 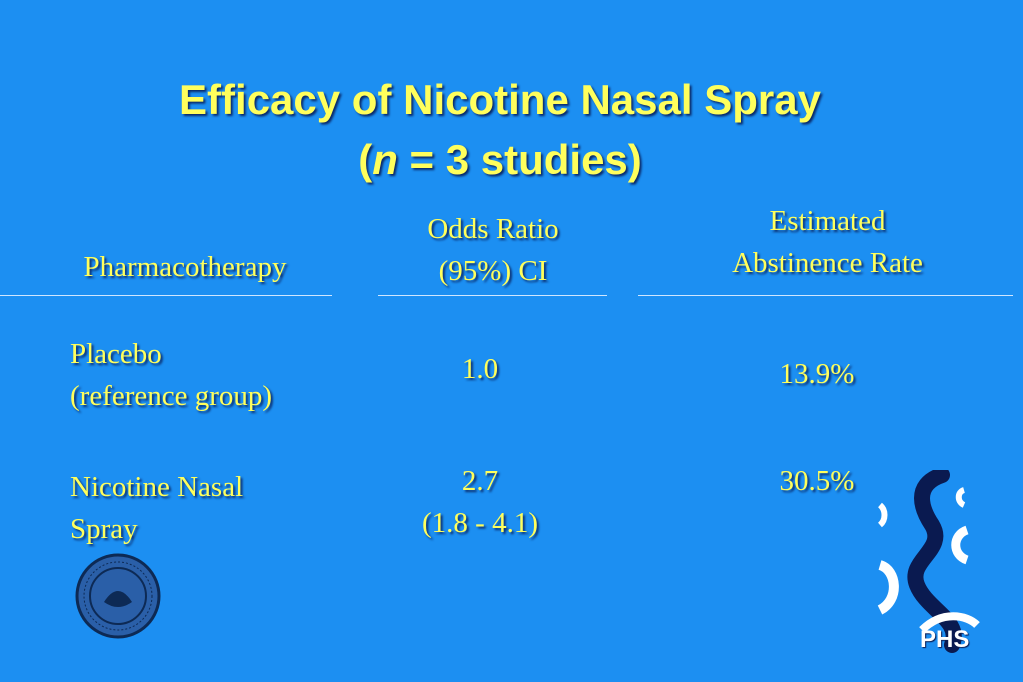 What do you see at coordinates (157, 487) in the screenshot?
I see `cell-line: Nicotine Nasal` at bounding box center [157, 487].